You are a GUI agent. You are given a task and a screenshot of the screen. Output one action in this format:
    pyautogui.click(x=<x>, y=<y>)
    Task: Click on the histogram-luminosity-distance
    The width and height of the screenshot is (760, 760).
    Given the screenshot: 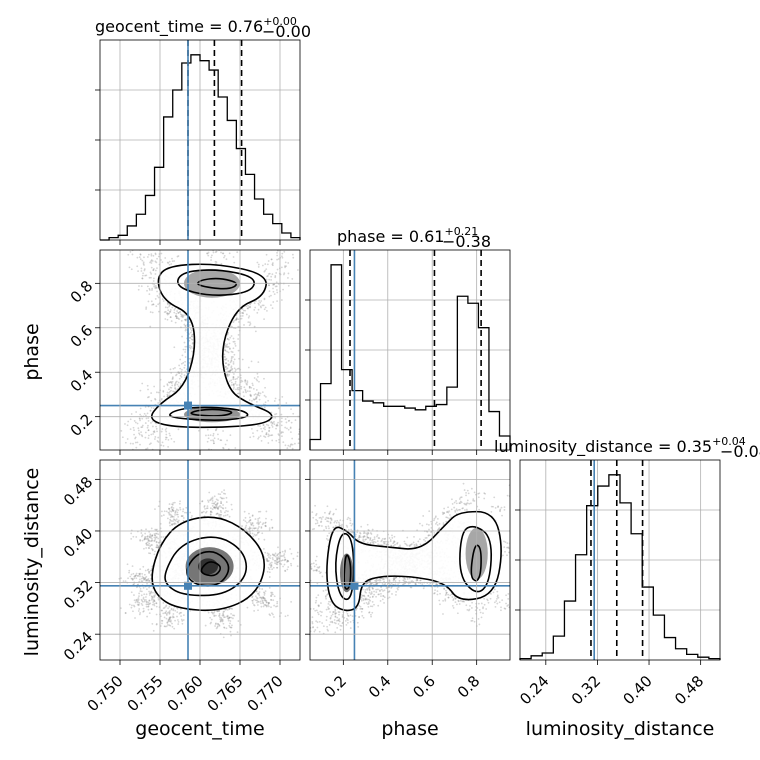 What is the action you would take?
    pyautogui.click(x=620, y=567)
    